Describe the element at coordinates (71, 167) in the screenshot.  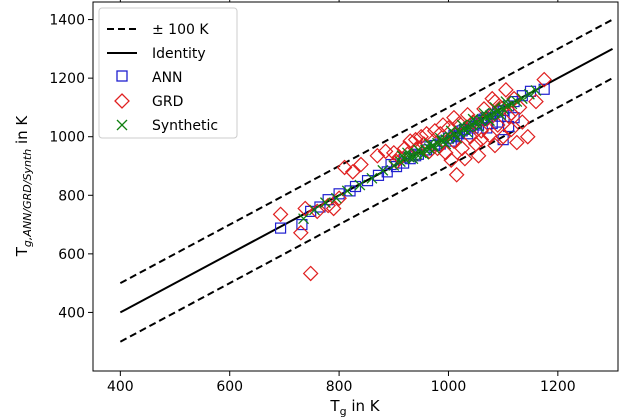
I see `y-axis: 400 600 800 1000 1200 1400` at that location.